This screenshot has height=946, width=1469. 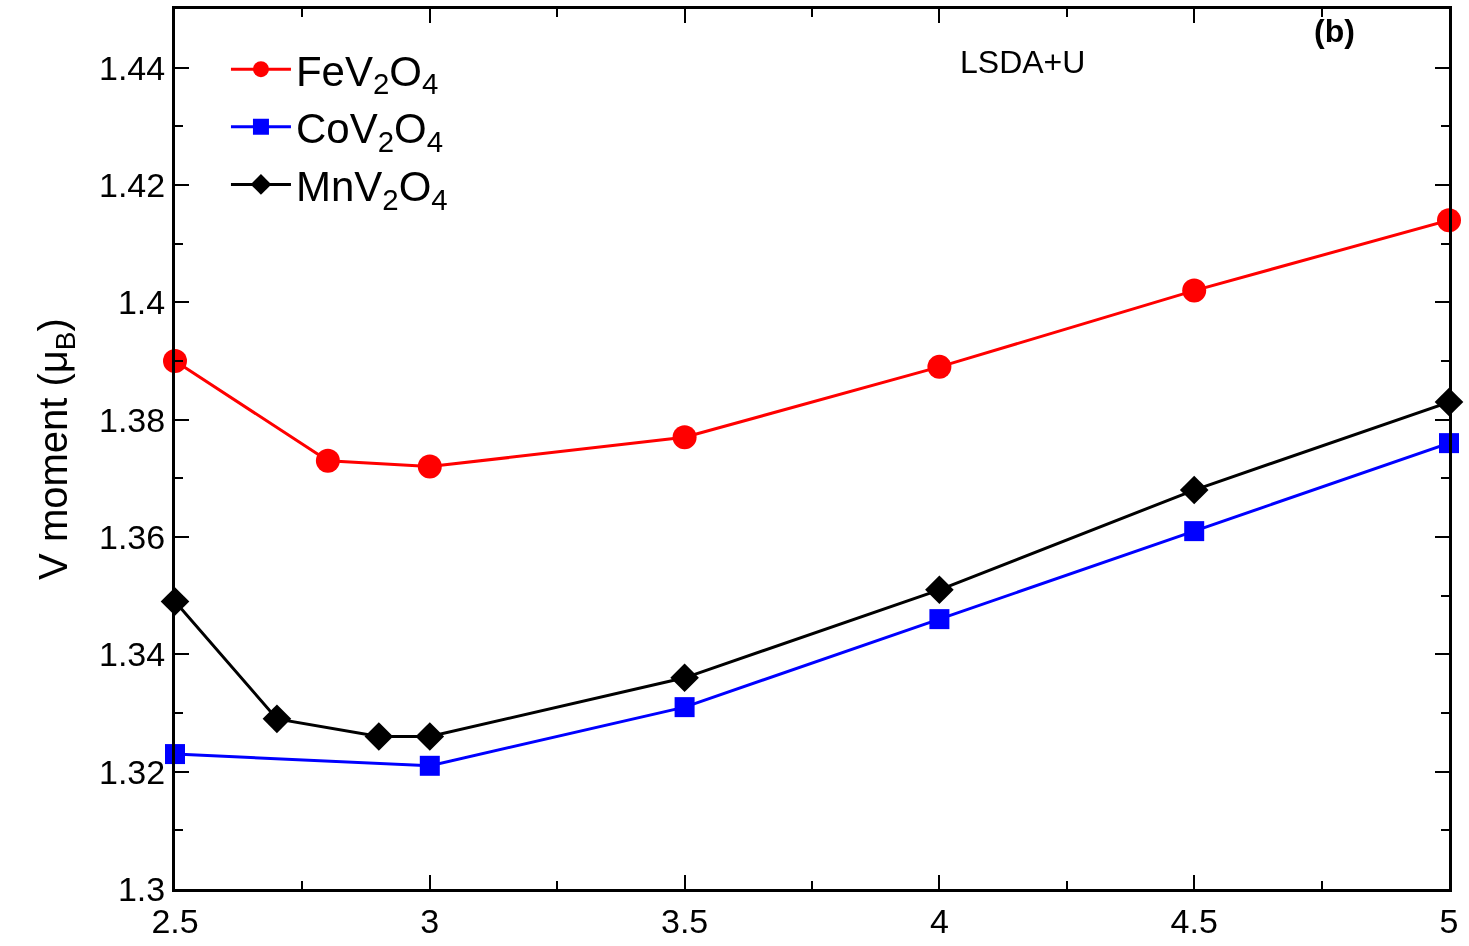 I want to click on annotation: LSDA+U, so click(x=1023, y=62).